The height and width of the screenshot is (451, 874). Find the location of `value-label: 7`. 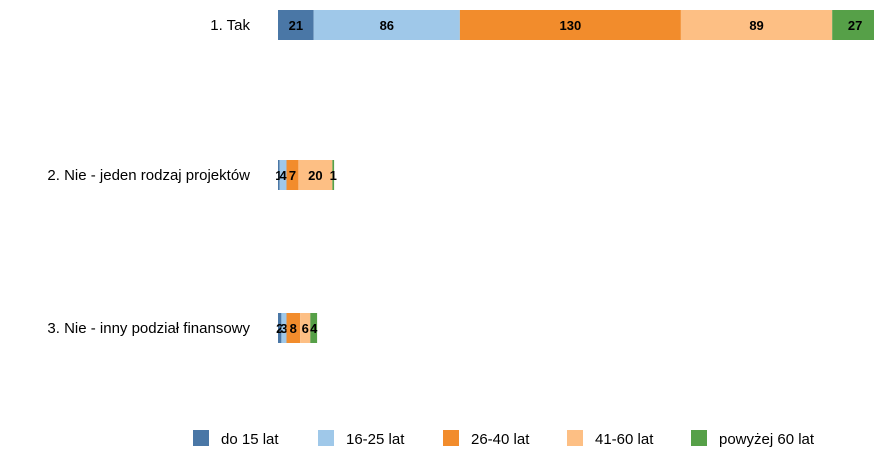

value-label: 7 is located at coordinates (292, 175).